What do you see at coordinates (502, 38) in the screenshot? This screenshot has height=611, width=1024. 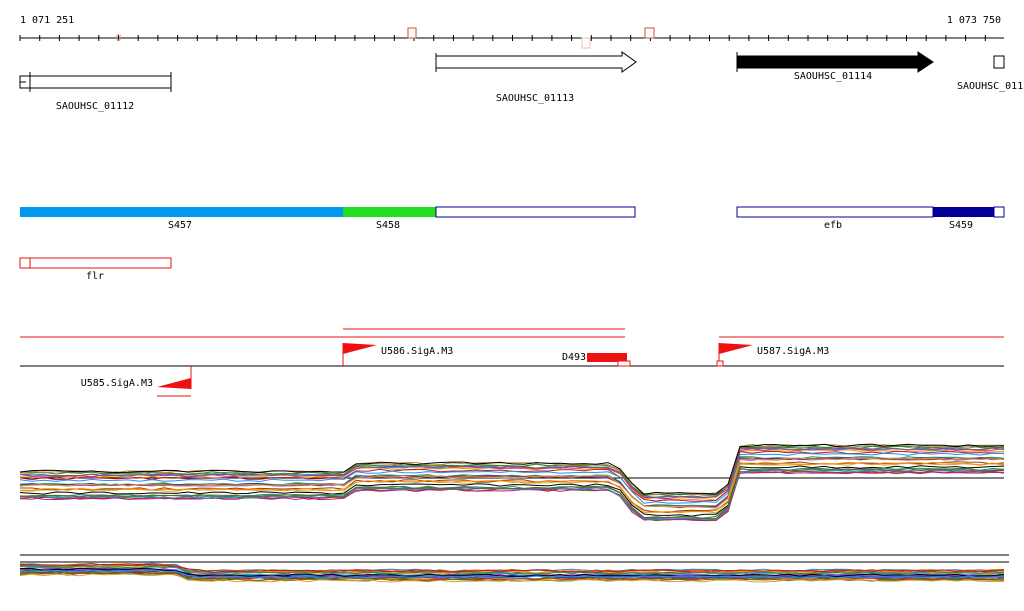 I see `ruler-ticks` at bounding box center [502, 38].